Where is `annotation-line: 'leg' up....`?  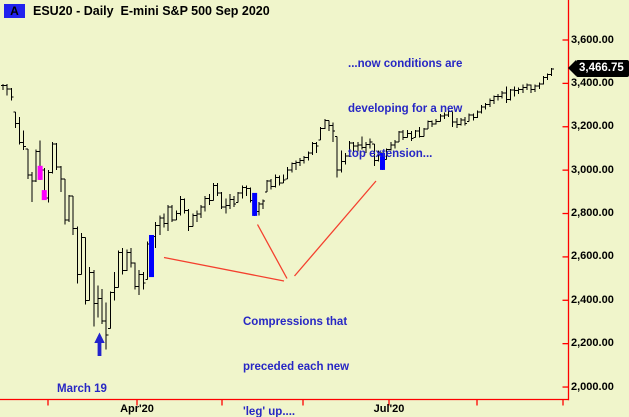 annotation-line: 'leg' up.... is located at coordinates (269, 411).